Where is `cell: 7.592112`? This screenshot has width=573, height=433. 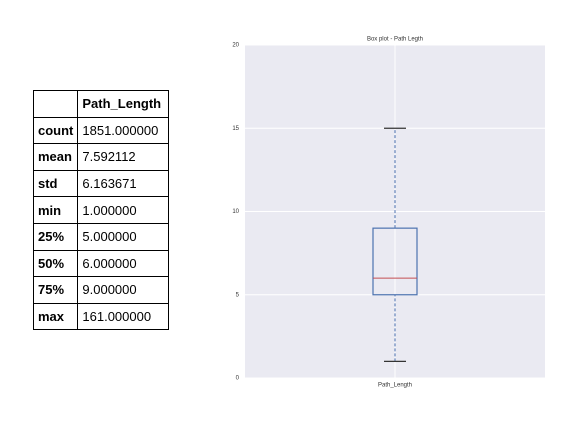
cell: 7.592112 is located at coordinates (123, 157).